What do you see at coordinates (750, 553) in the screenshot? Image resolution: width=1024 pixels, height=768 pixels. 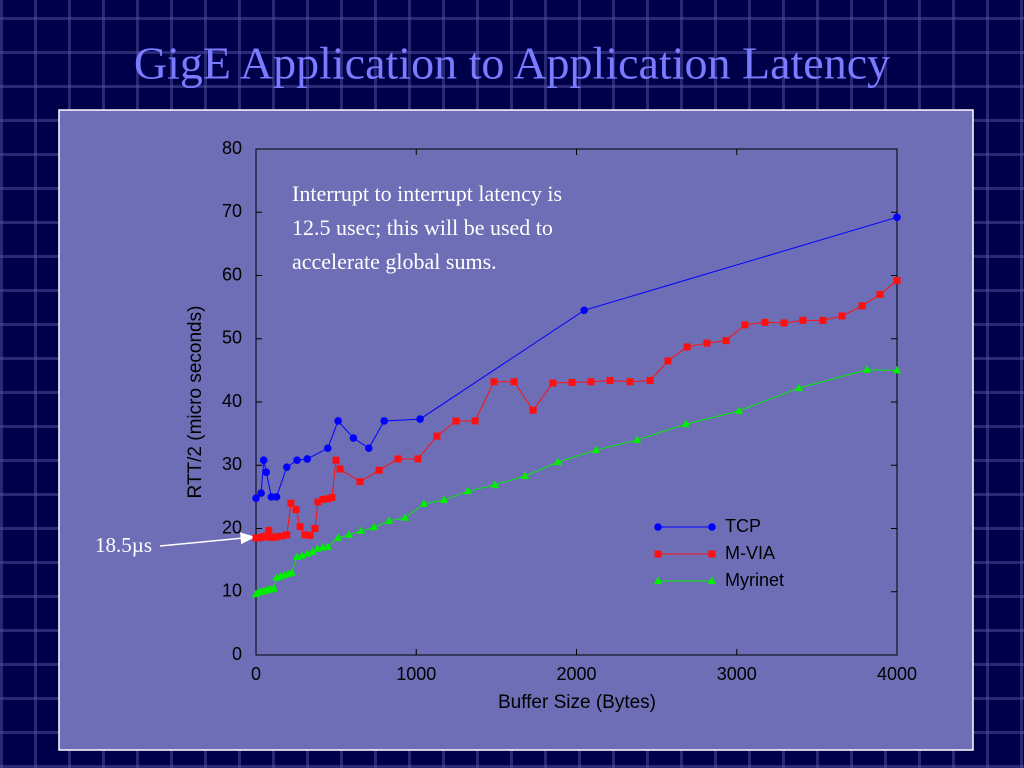 I see `legend-label: M-VIA` at bounding box center [750, 553].